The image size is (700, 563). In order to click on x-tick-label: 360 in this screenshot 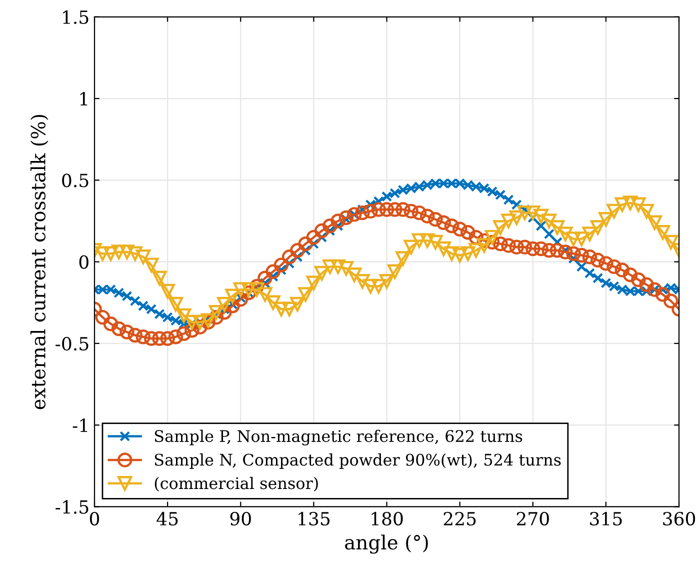, I will do `click(679, 519)`.